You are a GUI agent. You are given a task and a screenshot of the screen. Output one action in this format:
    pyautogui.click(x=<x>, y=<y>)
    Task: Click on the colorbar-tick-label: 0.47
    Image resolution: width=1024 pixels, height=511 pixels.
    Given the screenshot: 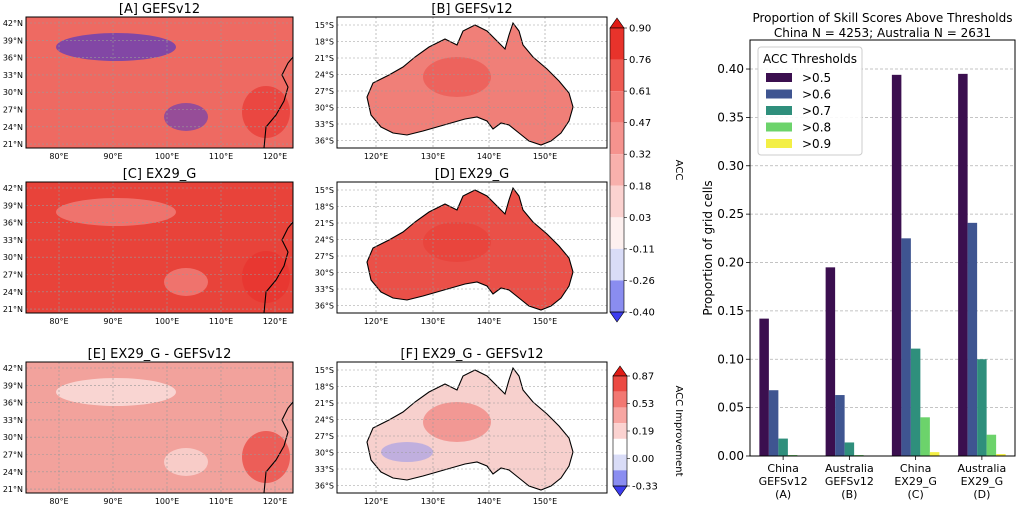 What is the action you would take?
    pyautogui.click(x=640, y=123)
    